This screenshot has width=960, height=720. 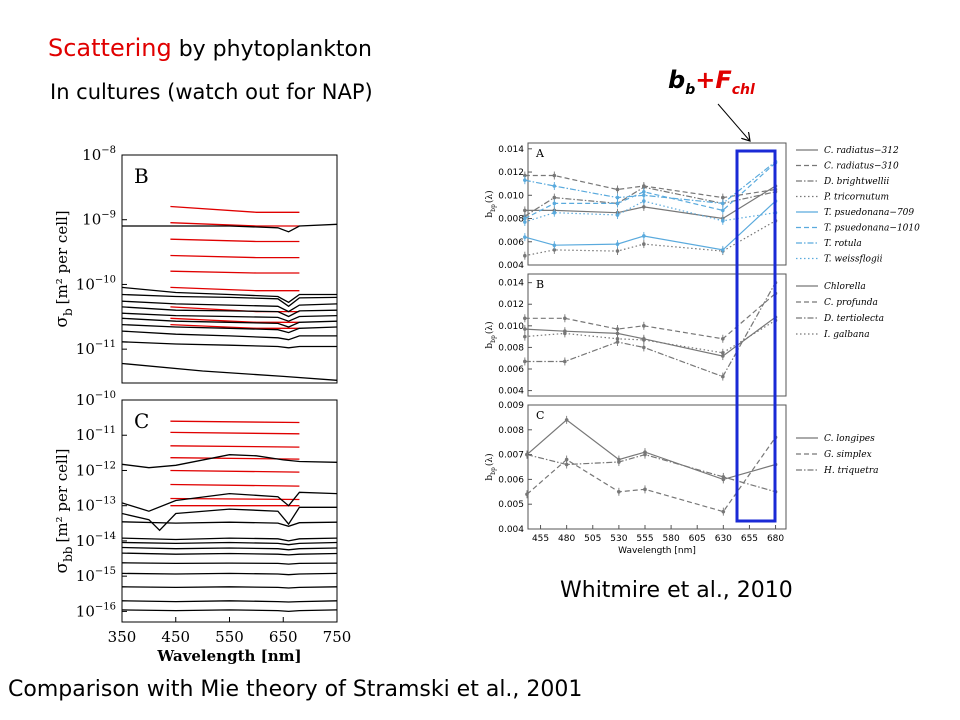 I want to click on x-tick-label: 350, so click(x=122, y=637).